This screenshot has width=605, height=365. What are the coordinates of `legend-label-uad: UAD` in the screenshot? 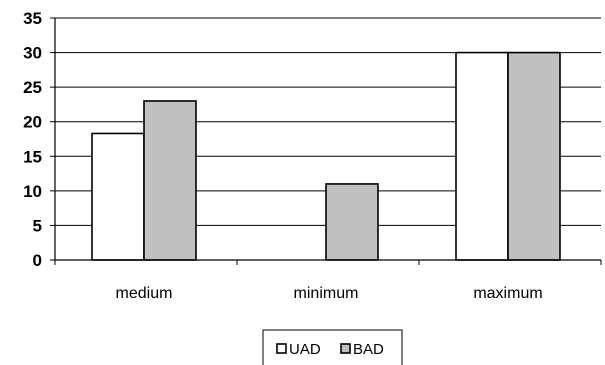 It's located at (305, 349).